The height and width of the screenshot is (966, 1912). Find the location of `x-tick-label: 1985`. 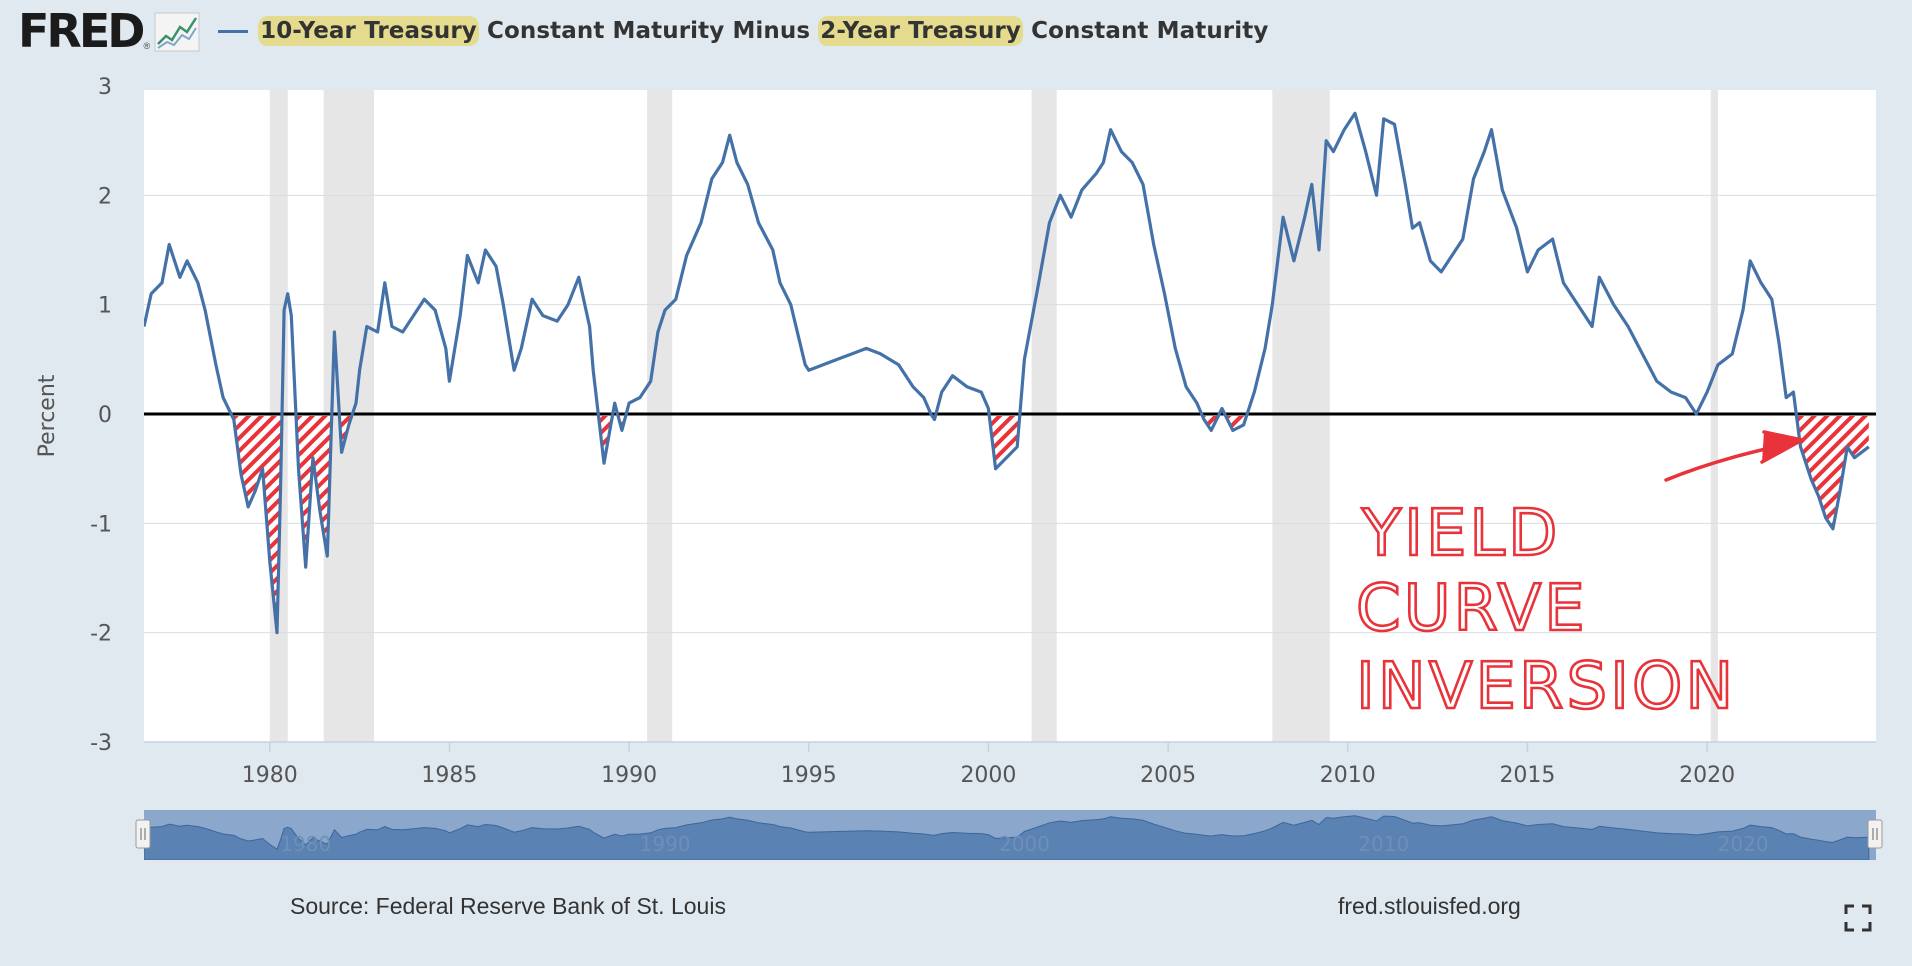

x-tick-label: 1985 is located at coordinates (449, 775).